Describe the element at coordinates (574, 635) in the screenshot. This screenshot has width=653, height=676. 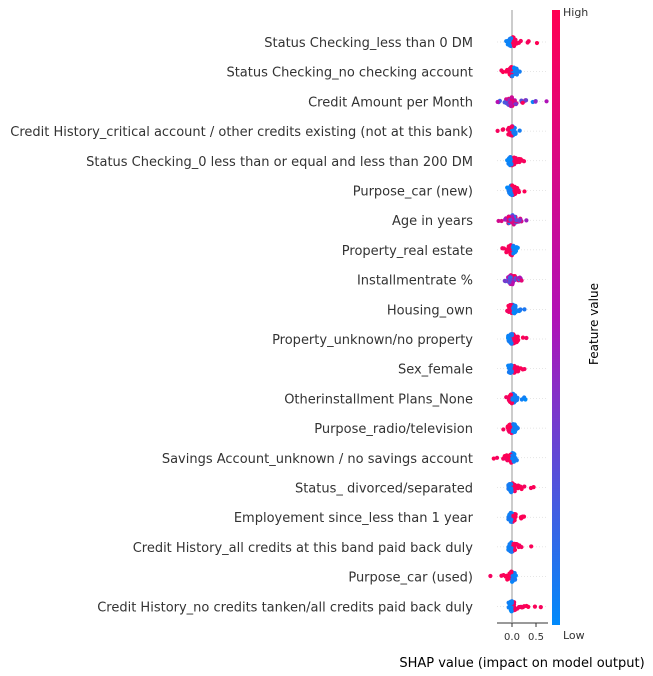
I see `colorbar-low-label: Low` at that location.